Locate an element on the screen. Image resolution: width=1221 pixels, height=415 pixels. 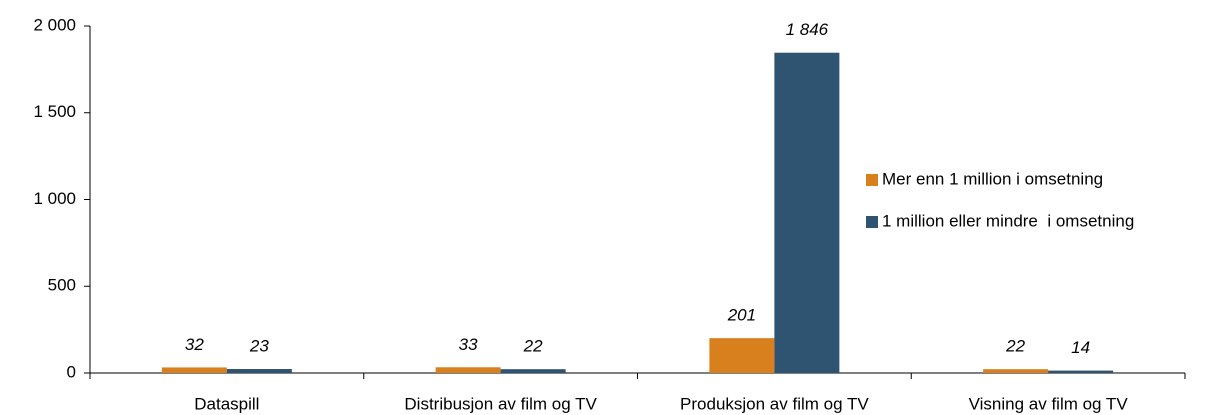
x-tick-label: Dataspill is located at coordinates (226, 403).